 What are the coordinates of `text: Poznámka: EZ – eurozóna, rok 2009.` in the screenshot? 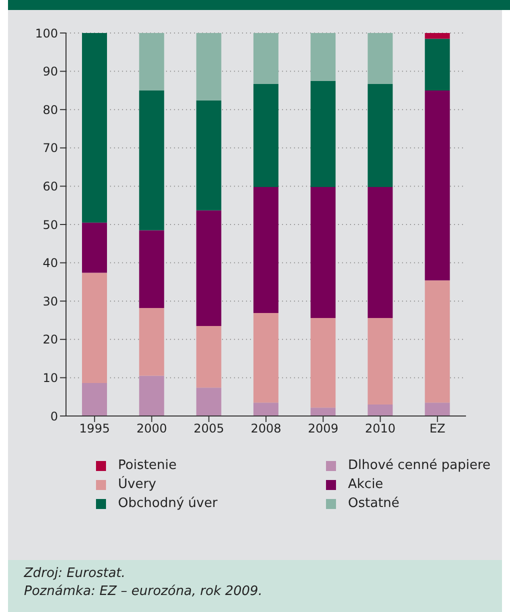 It's located at (144, 591).